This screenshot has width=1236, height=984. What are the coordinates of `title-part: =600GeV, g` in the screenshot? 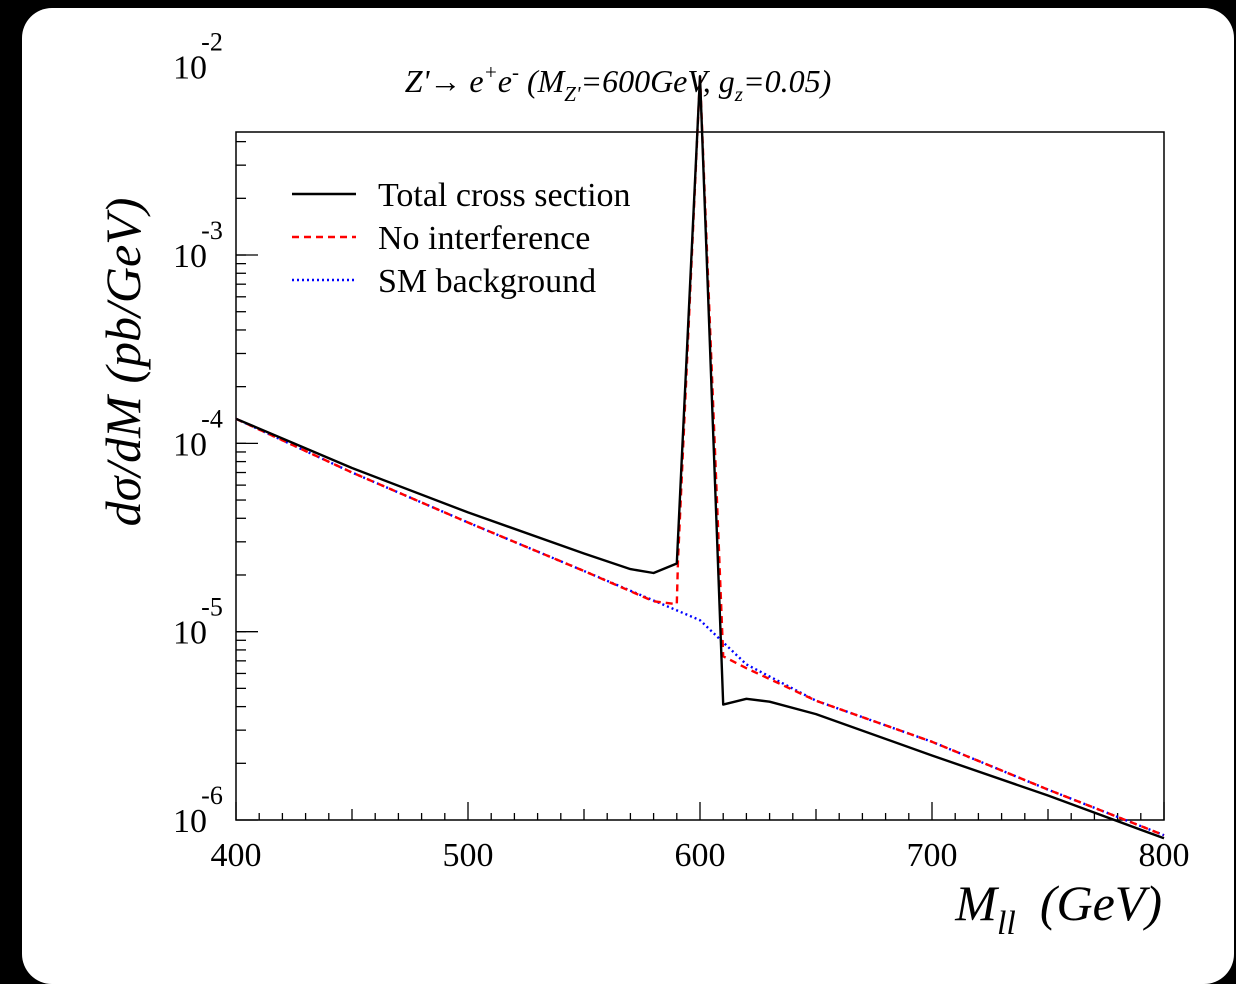 It's located at (657, 81).